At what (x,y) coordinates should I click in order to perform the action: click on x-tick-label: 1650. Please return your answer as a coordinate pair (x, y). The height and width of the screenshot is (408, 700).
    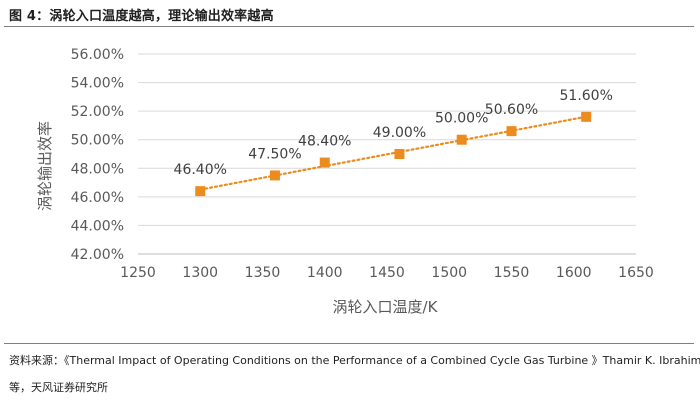
    Looking at the image, I should click on (636, 273).